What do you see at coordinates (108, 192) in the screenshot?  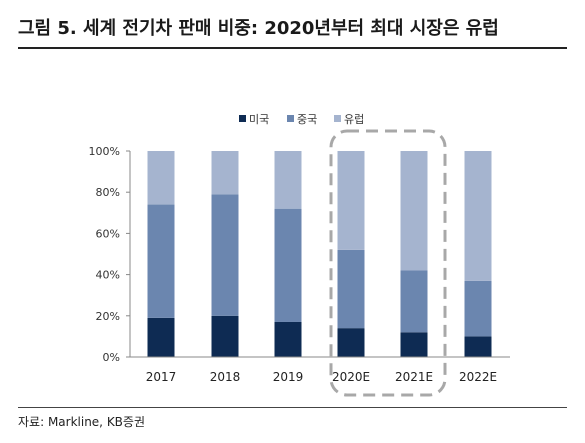 I see `y-tick-label: 80%` at bounding box center [108, 192].